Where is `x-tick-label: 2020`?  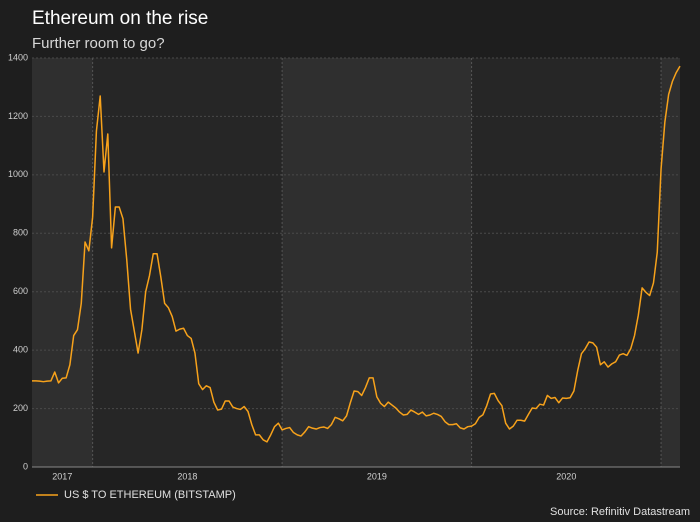
x-tick-label: 2020 is located at coordinates (566, 476).